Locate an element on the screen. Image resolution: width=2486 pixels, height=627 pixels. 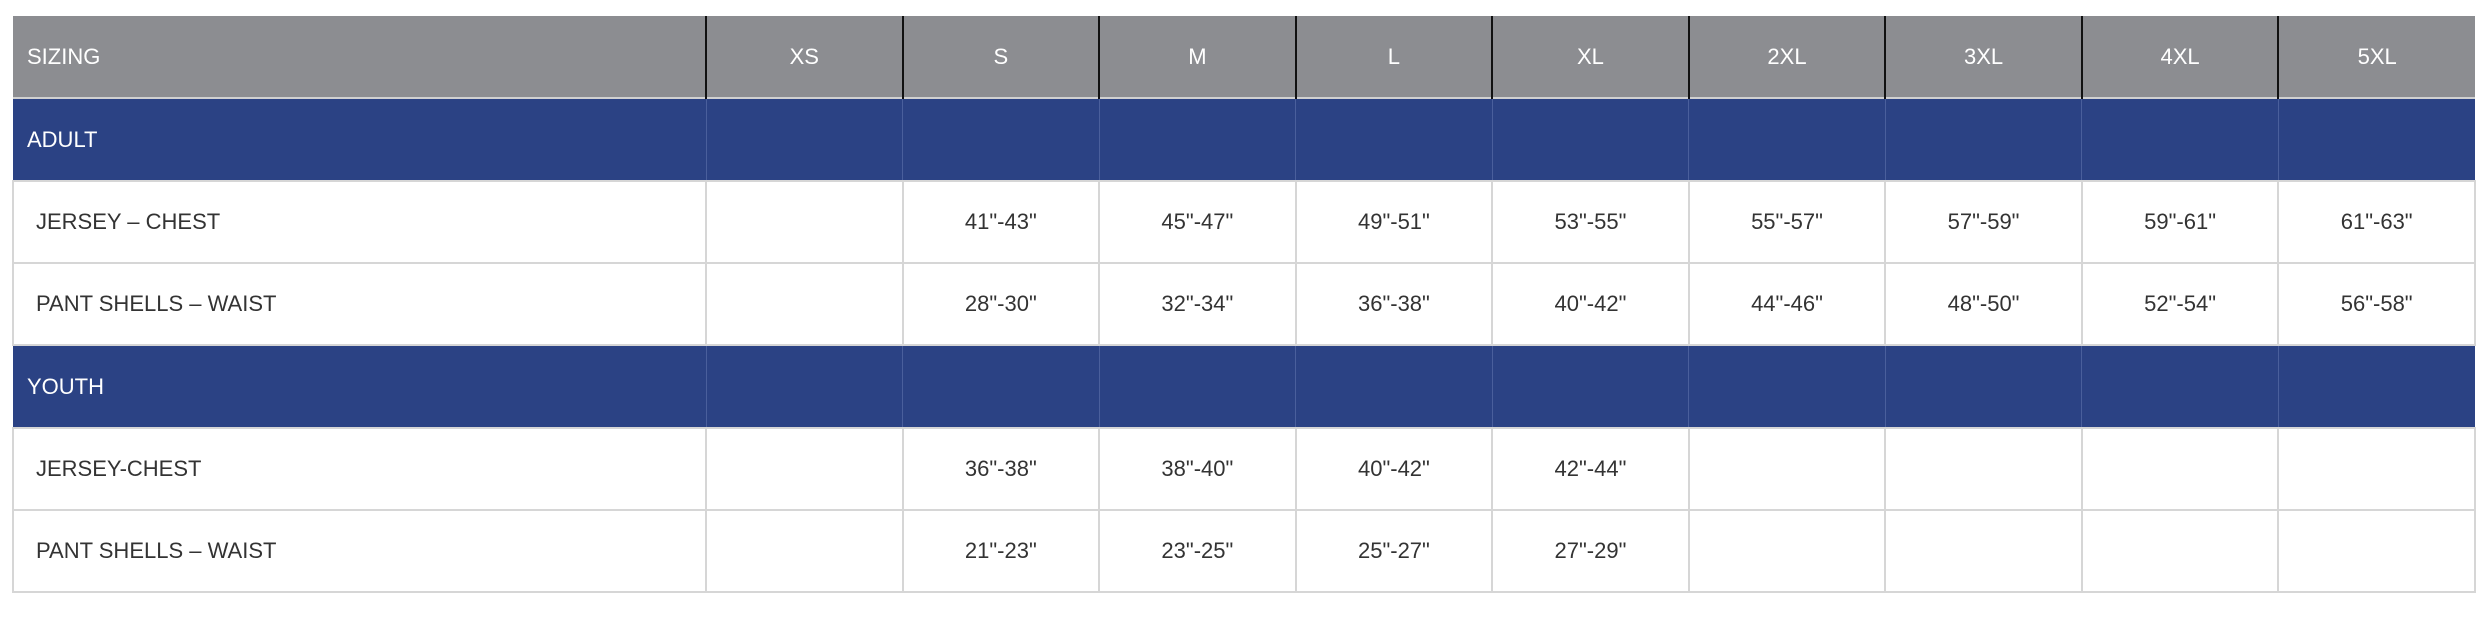
size-cell: 55"-57" is located at coordinates (1787, 222).